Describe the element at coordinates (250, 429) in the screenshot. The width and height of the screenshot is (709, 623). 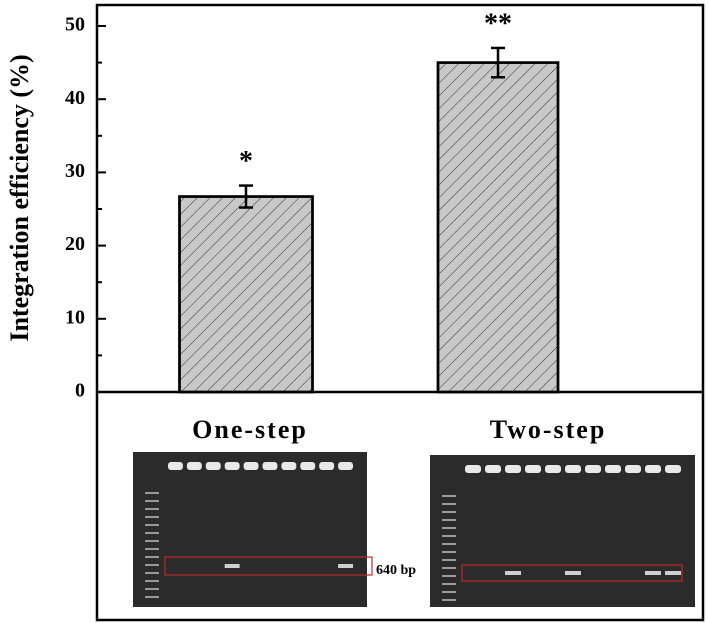
I see `category-label: One-step` at that location.